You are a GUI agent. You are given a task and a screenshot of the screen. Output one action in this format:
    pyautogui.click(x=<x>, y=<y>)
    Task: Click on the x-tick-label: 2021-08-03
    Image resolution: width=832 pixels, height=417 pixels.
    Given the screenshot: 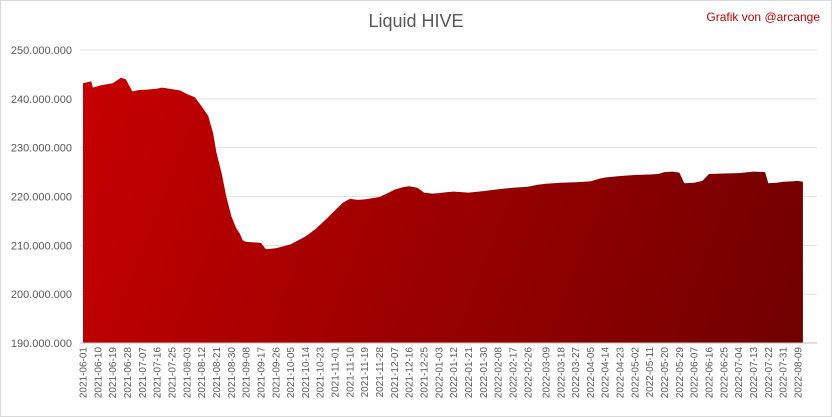 What is the action you would take?
    pyautogui.click(x=187, y=373)
    